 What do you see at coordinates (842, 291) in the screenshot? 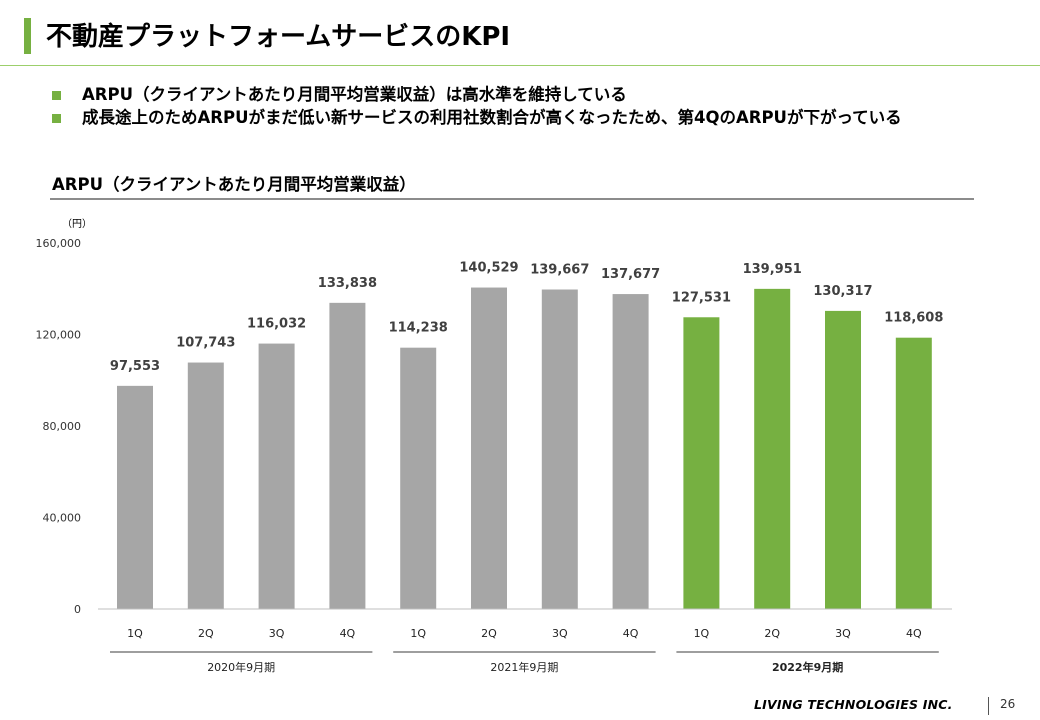
I see `data-label: 130,317` at bounding box center [842, 291].